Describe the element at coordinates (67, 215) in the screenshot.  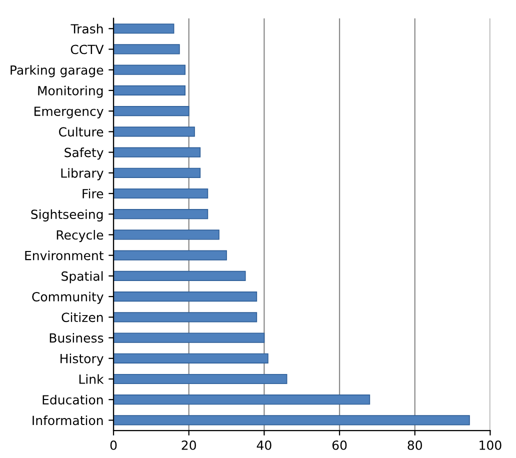
I see `y-tick-label: Sightseeing` at that location.